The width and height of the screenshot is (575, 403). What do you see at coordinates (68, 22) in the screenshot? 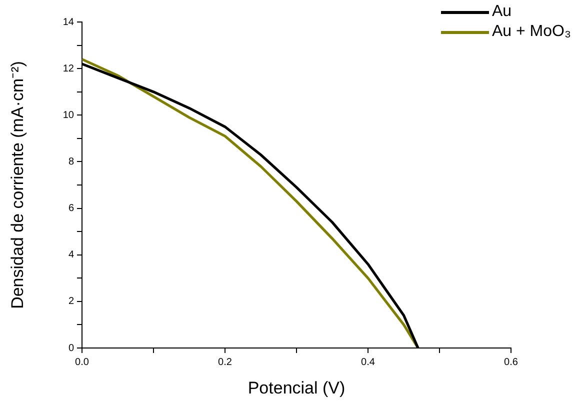
I see `y-tick-label: 14` at bounding box center [68, 22].